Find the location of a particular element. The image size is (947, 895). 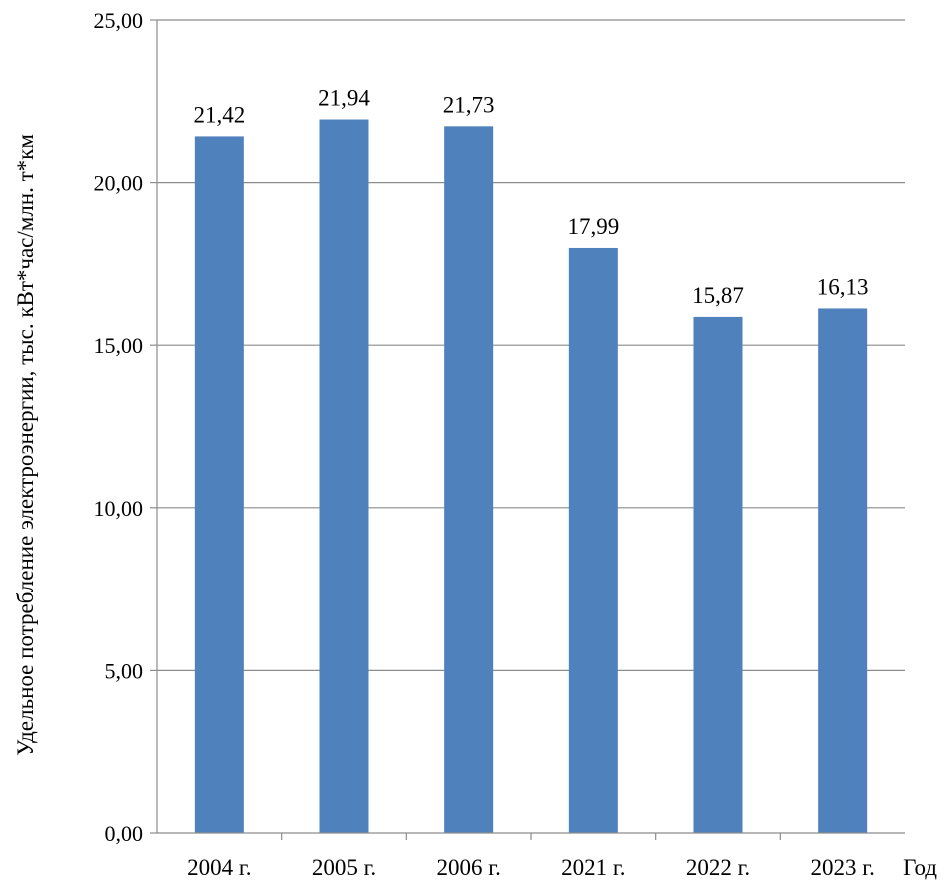

data-label: 17,99 is located at coordinates (593, 226).